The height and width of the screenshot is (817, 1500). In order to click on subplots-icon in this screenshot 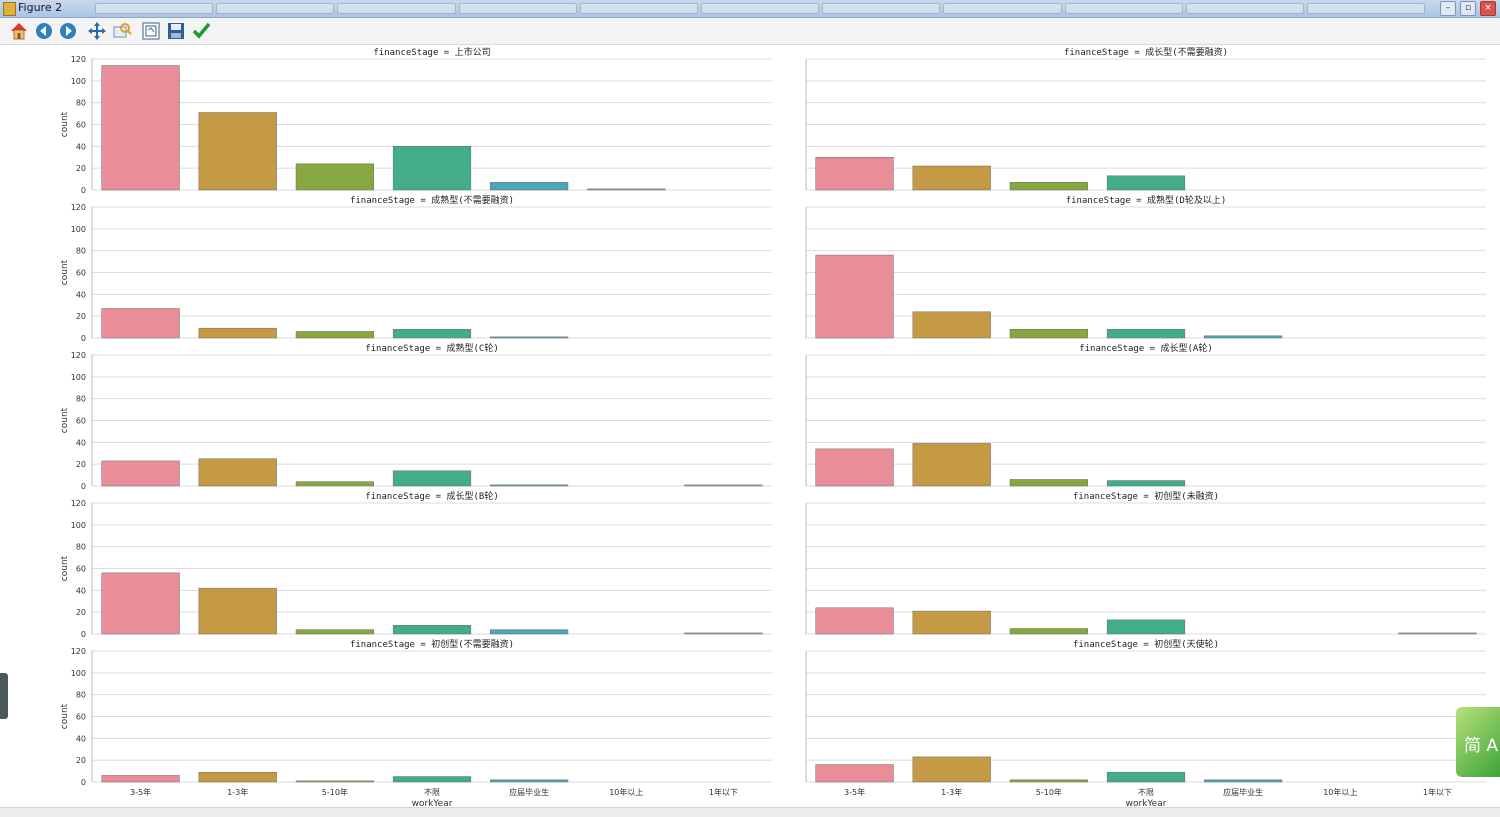, I will do `click(151, 31)`.